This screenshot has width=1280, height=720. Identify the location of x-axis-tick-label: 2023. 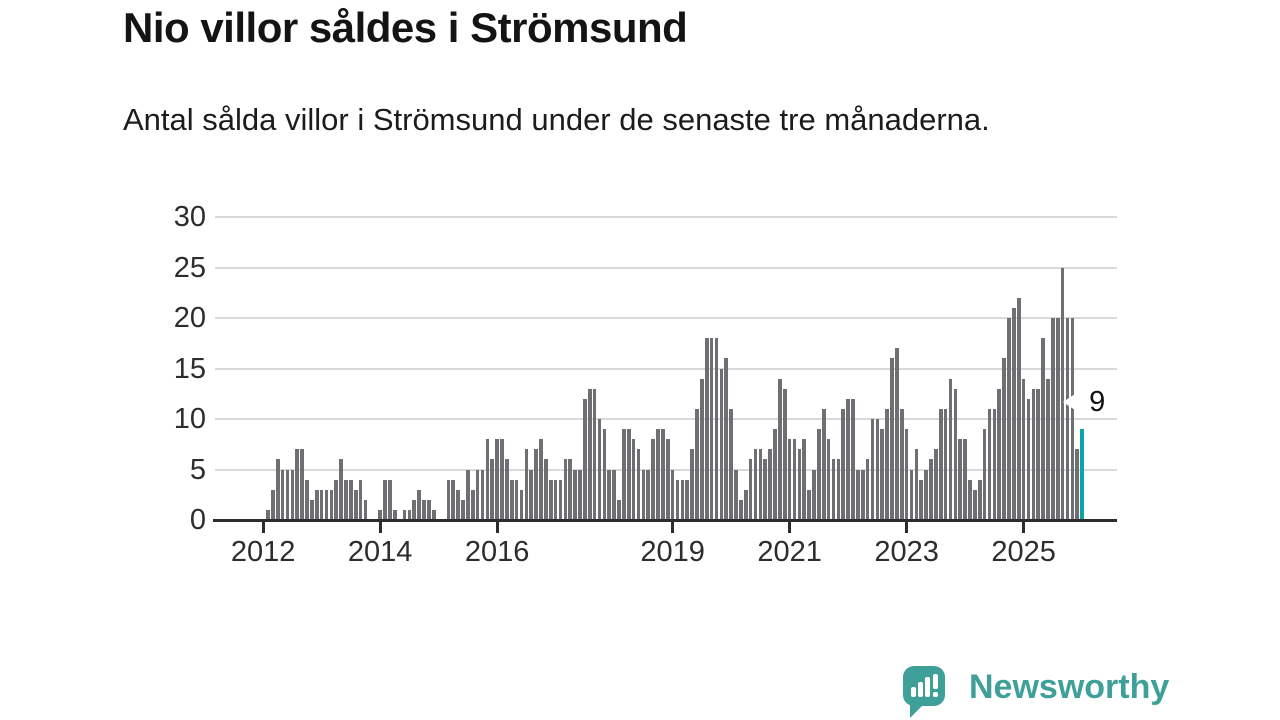
(906, 552).